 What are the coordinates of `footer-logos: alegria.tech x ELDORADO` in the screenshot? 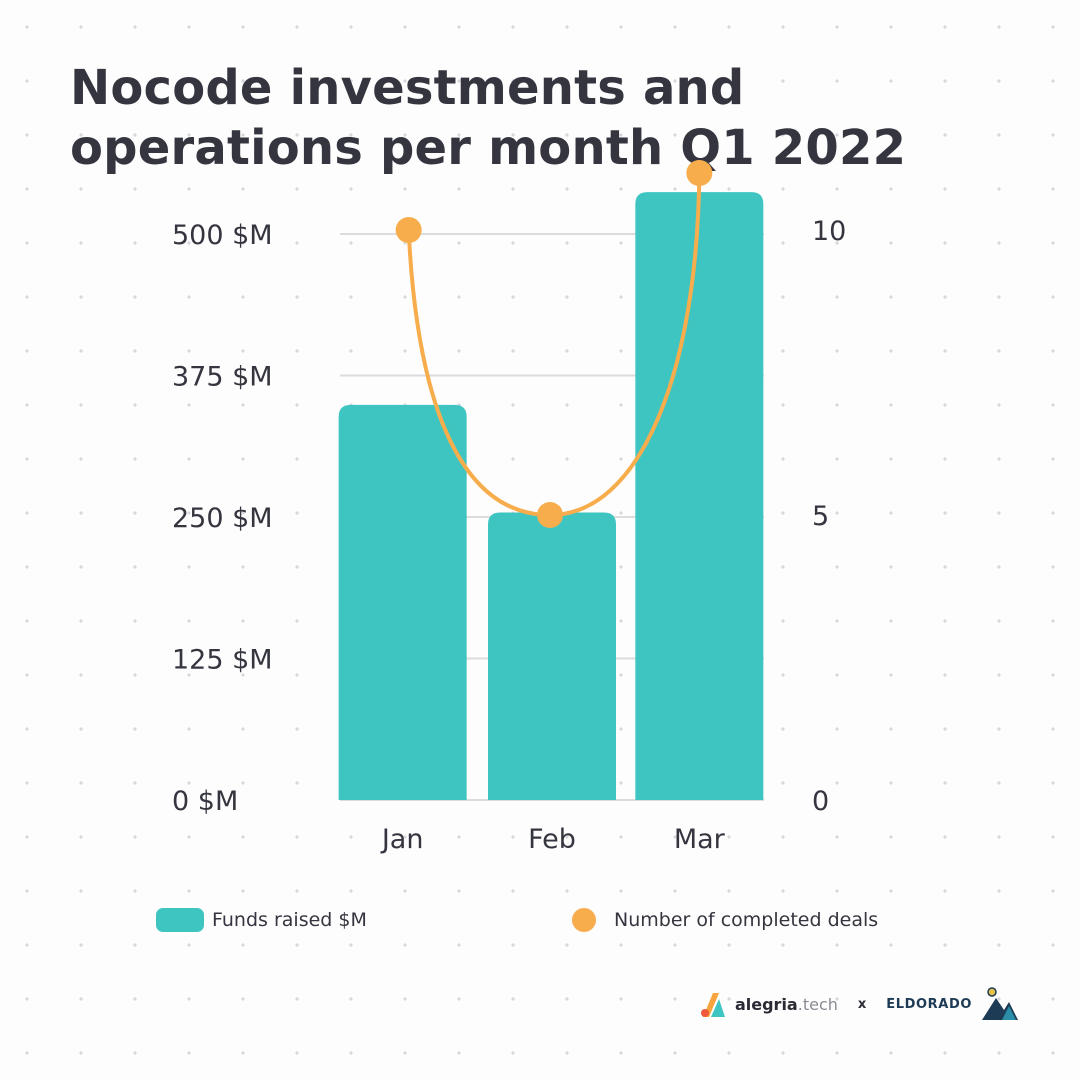 It's located at (859, 1004).